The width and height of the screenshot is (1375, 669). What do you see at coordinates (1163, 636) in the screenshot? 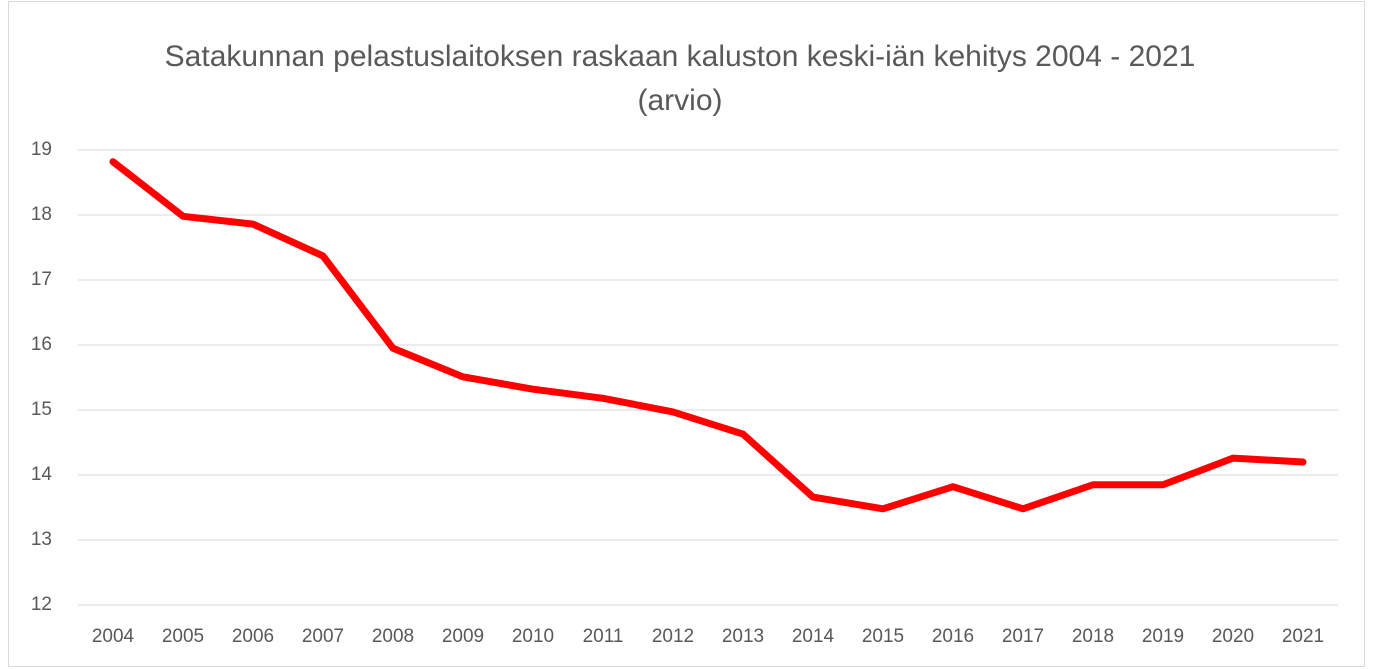
I see `x-tick-label: 2019` at bounding box center [1163, 636].